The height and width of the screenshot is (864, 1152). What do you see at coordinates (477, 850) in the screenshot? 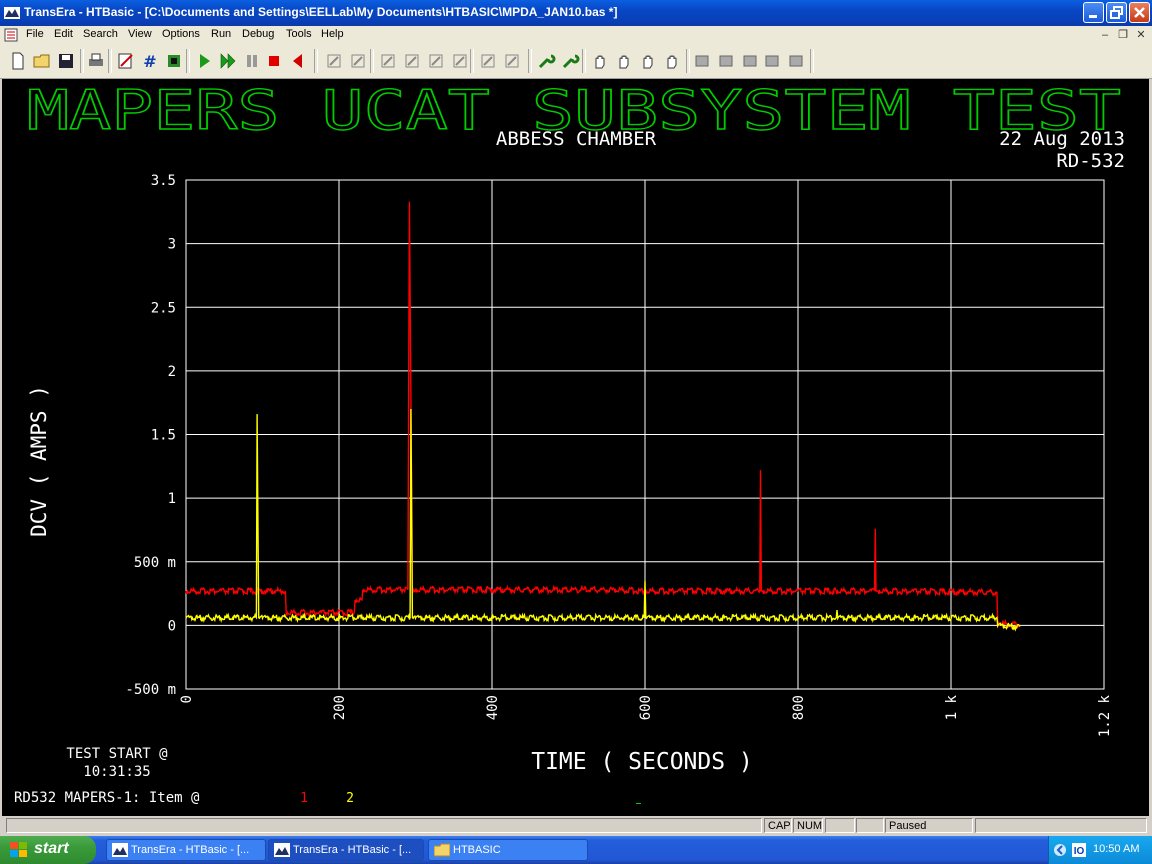
I see `task-label: HTBASIC` at bounding box center [477, 850].